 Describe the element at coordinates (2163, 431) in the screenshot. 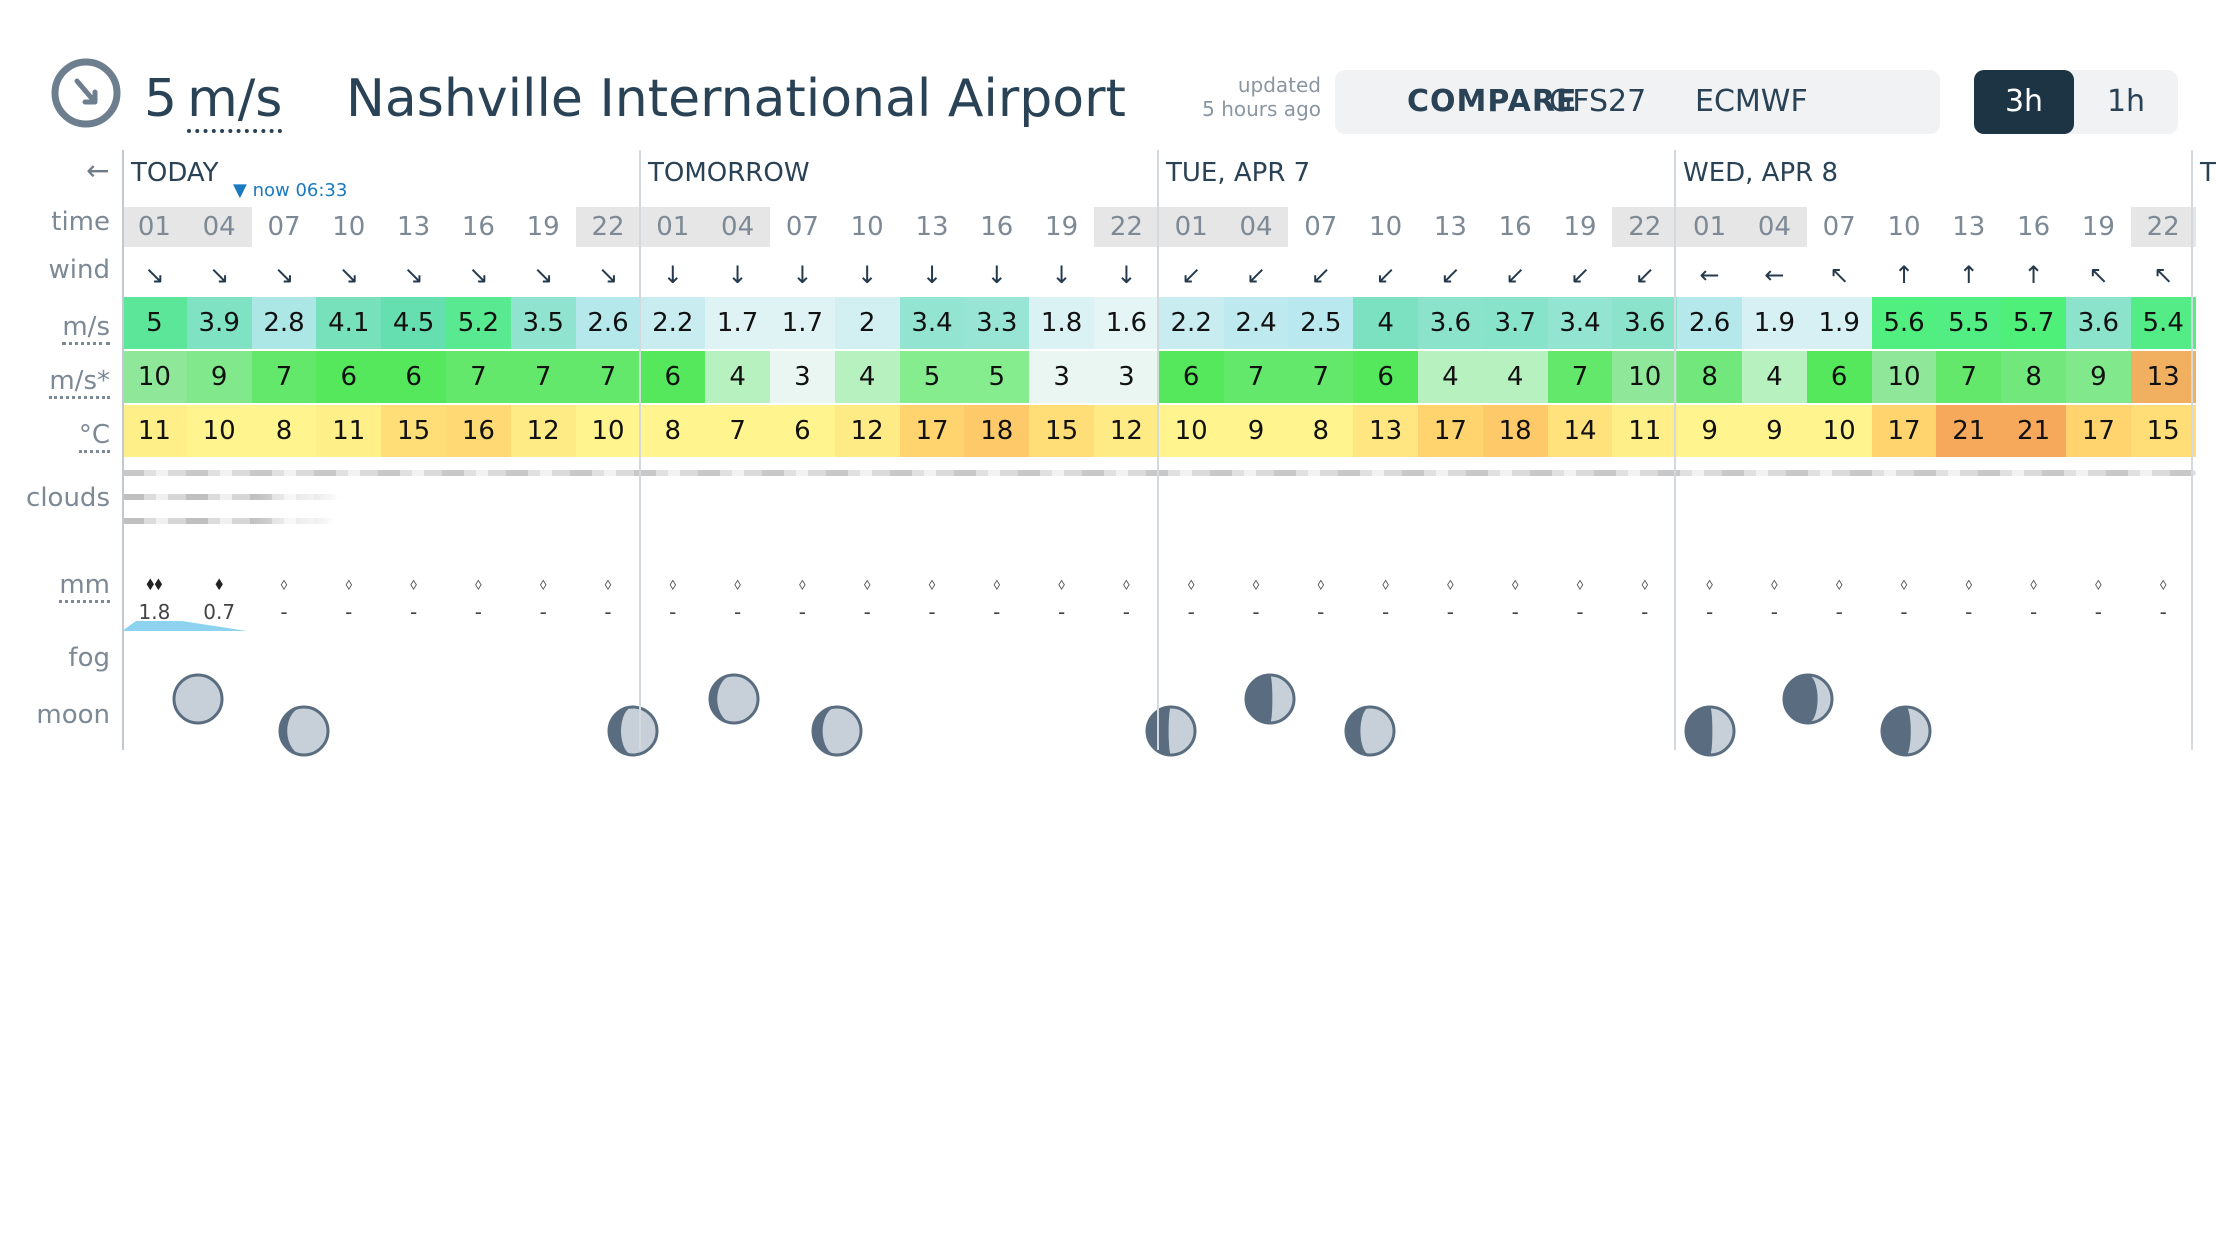

I see `temperature-cell: 15` at that location.